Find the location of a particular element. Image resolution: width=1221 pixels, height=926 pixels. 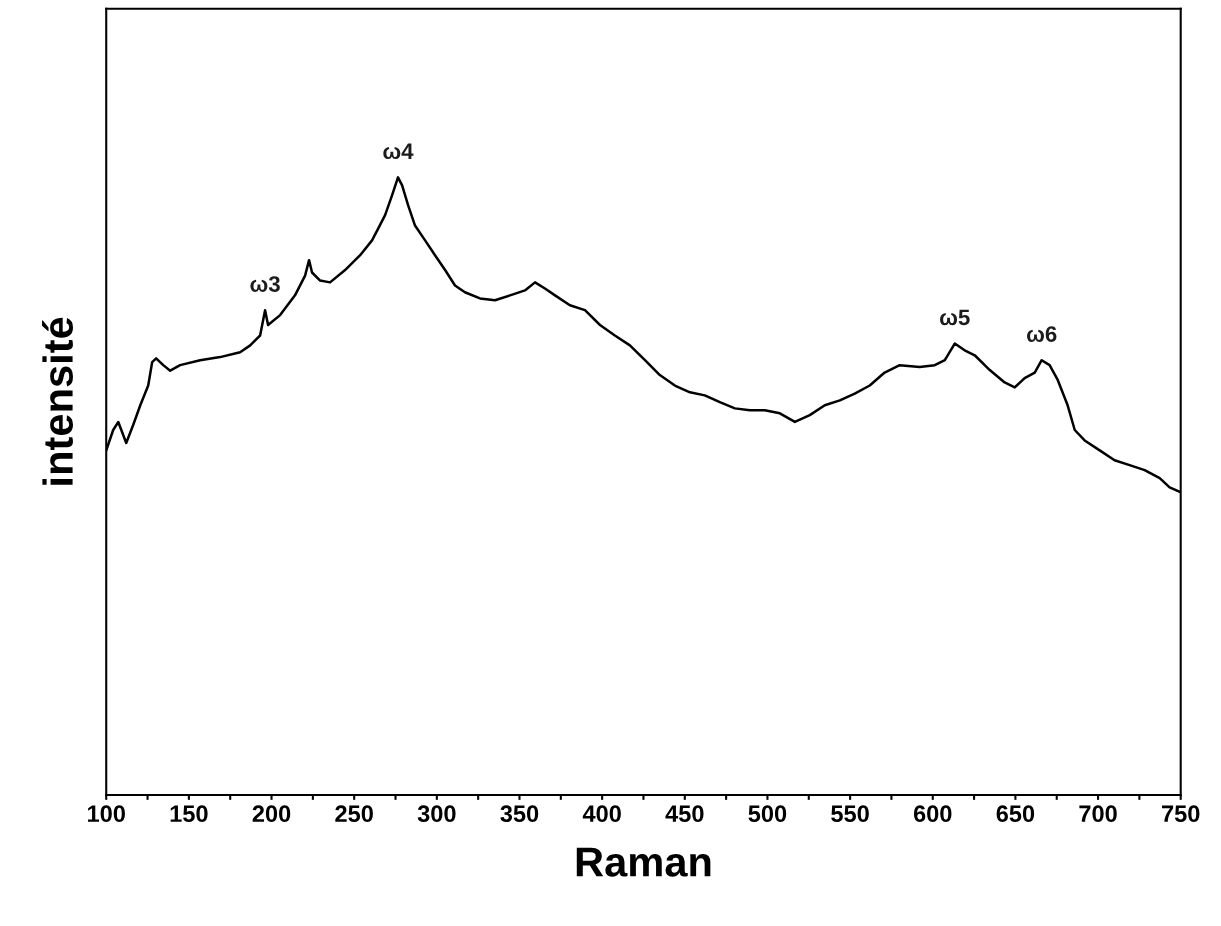

x-tick-label: 700 is located at coordinates (1098, 814).